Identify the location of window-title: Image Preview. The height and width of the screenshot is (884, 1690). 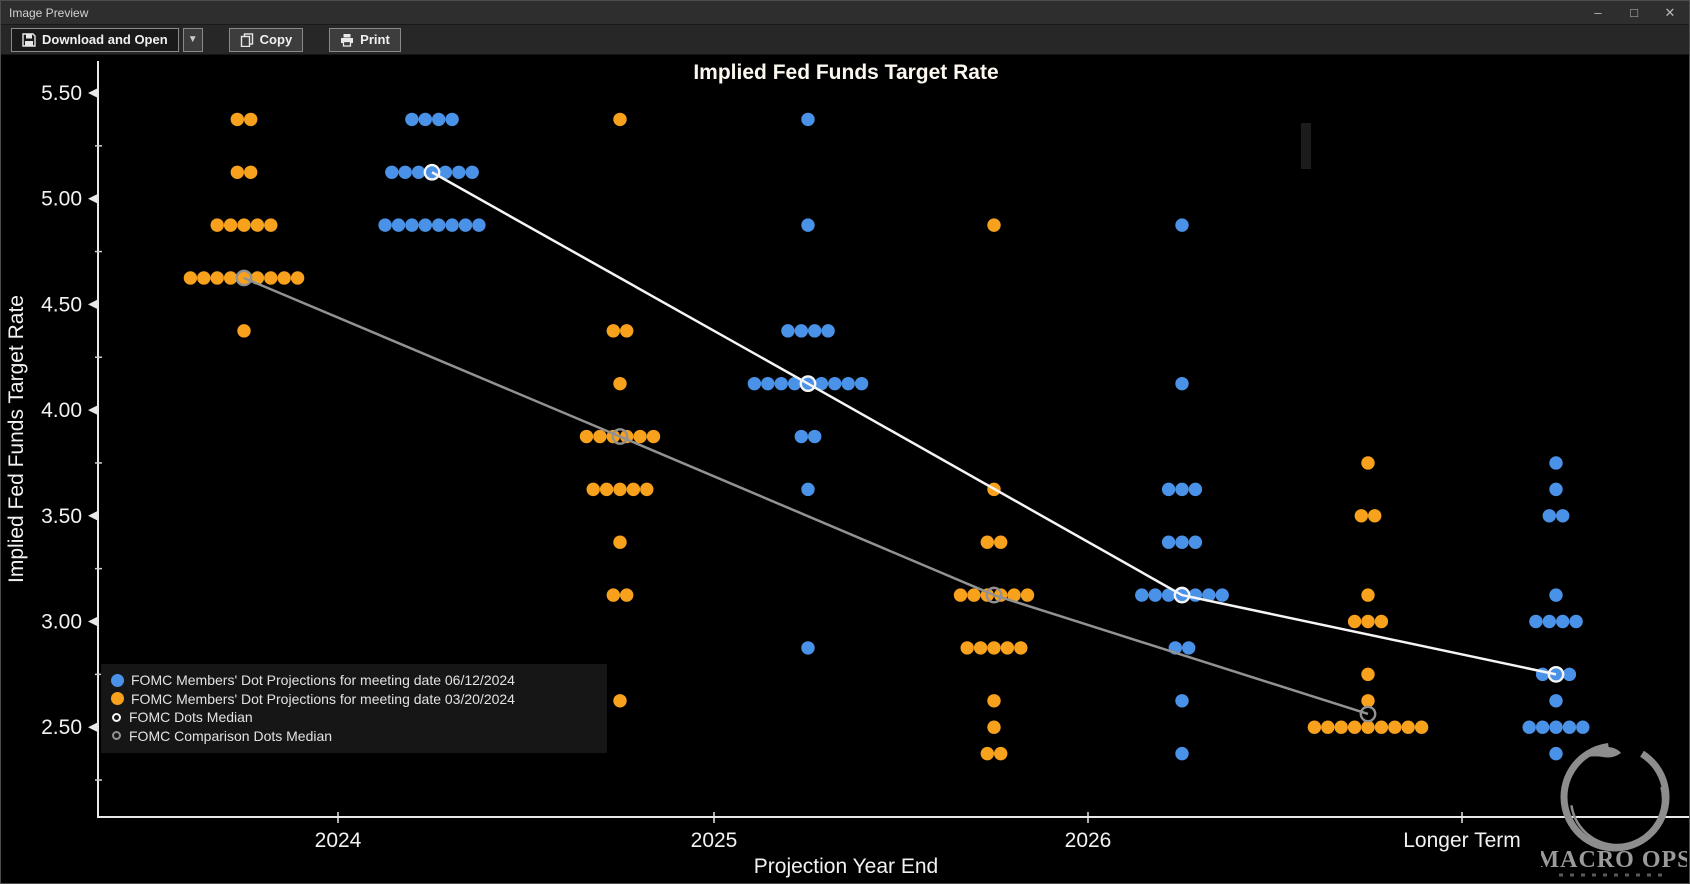
(49, 12).